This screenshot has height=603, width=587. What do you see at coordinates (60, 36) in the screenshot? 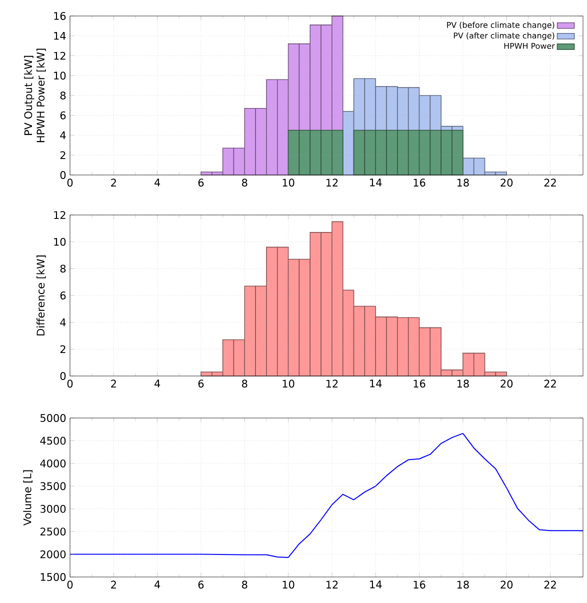
I see `y-tick-label: 14` at bounding box center [60, 36].